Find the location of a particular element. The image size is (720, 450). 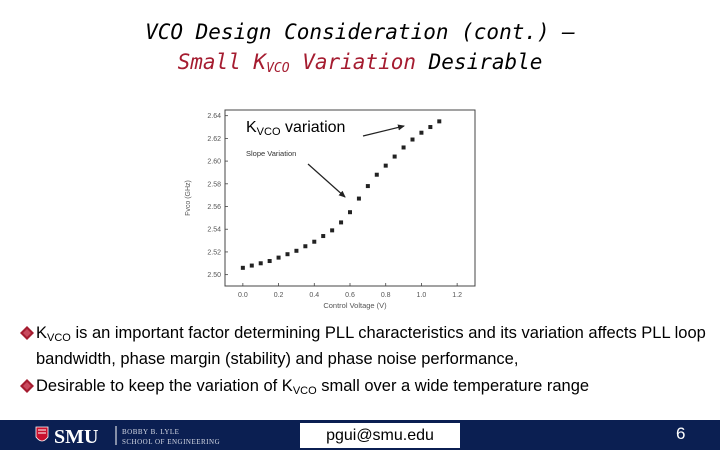

y-tick-label: 2.56 is located at coordinates (214, 207).